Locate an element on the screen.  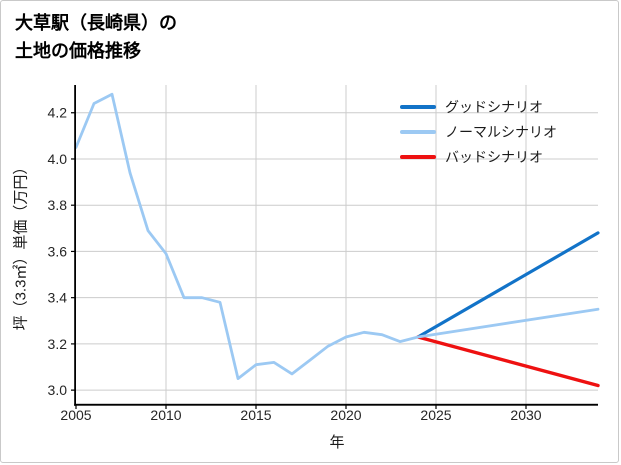
legend-label-bad: バッドシナリオ is located at coordinates (494, 156).